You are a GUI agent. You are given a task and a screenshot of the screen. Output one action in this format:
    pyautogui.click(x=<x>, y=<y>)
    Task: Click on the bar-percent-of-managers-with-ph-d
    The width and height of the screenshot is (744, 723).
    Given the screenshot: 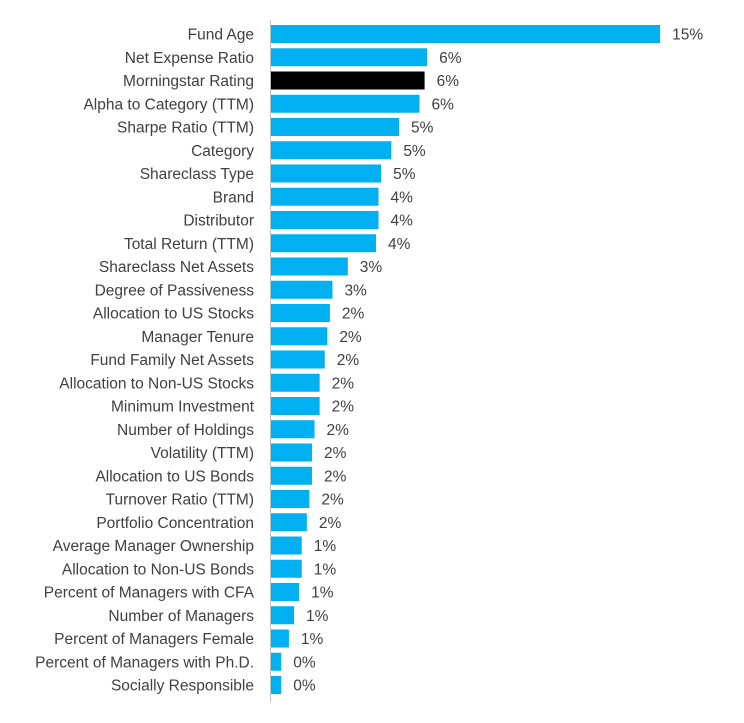 What is the action you would take?
    pyautogui.click(x=276, y=661)
    